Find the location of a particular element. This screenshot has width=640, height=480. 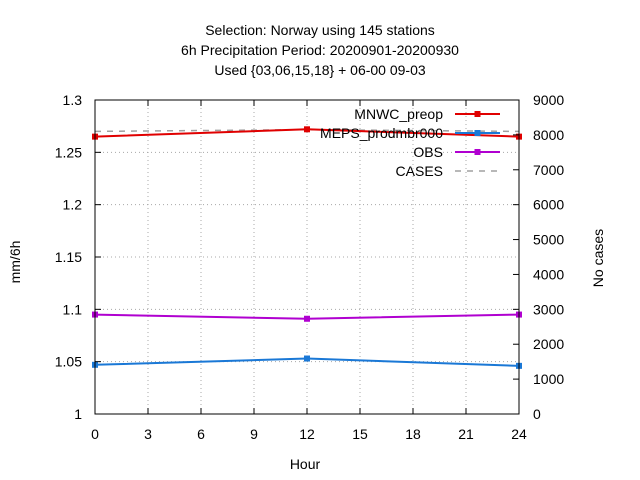

y2-tick-label: 6000 is located at coordinates (548, 205).